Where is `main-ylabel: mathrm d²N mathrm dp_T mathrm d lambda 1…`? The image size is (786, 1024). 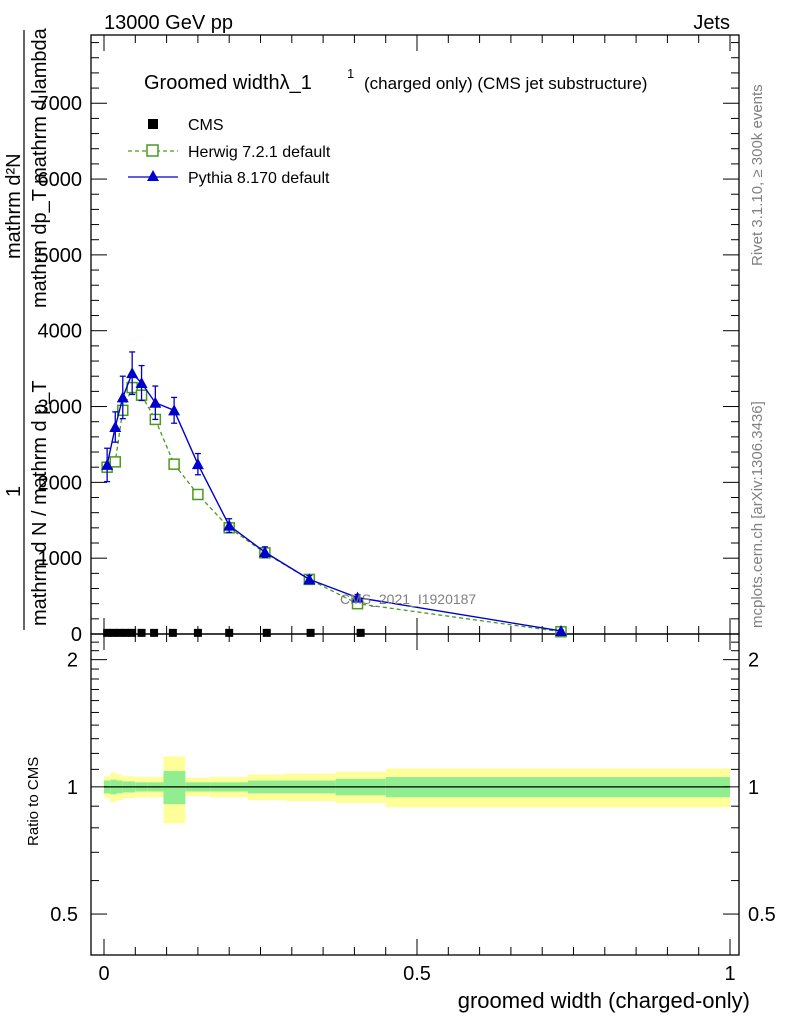 main-ylabel: mathrm d²N mathrm dp_T mathrm d lambda 1… is located at coordinates (27, 328).